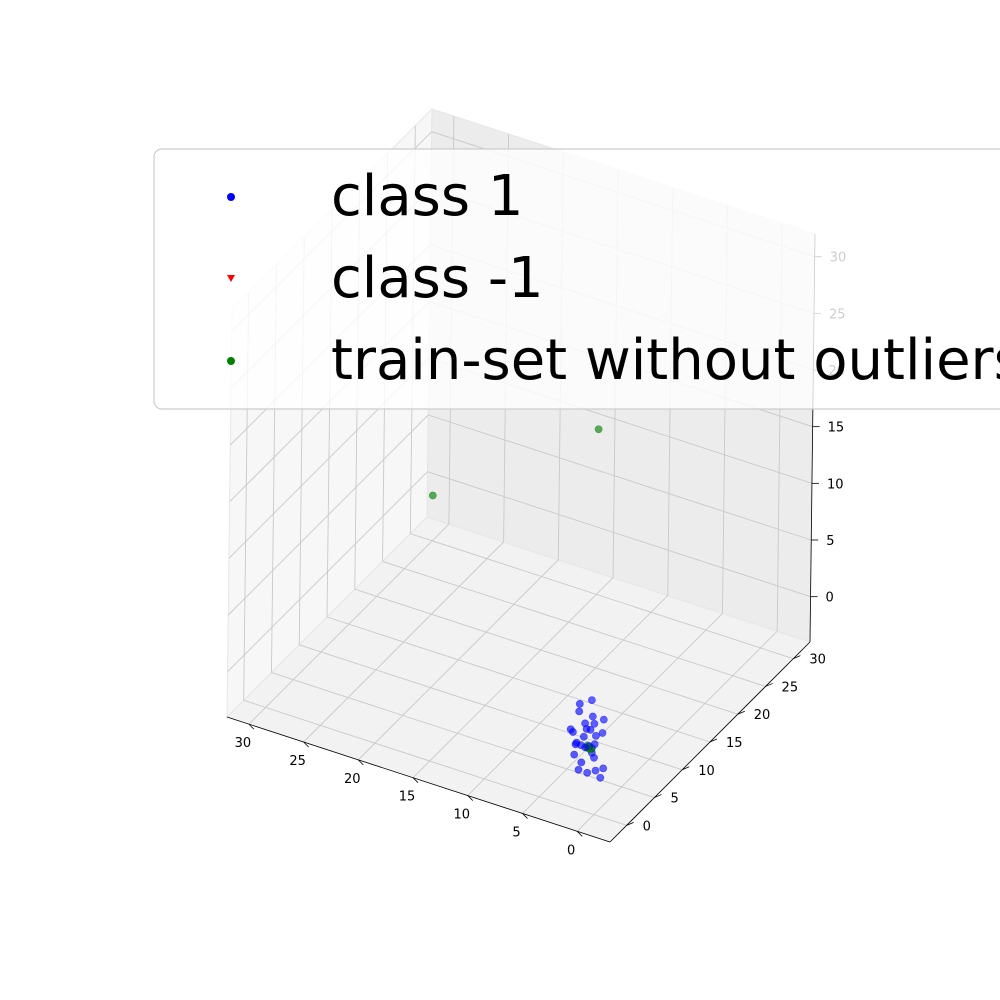 Image resolution: width=1000 pixels, height=1000 pixels. I want to click on legend-class-neg1-label: class -1, so click(437, 278).